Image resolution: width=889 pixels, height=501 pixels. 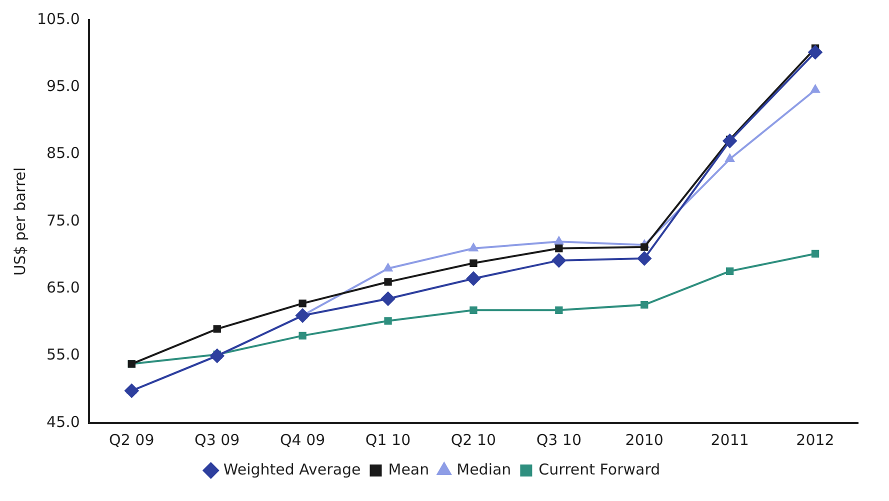 I want to click on y-tick-label: 85.0, so click(x=63, y=153).